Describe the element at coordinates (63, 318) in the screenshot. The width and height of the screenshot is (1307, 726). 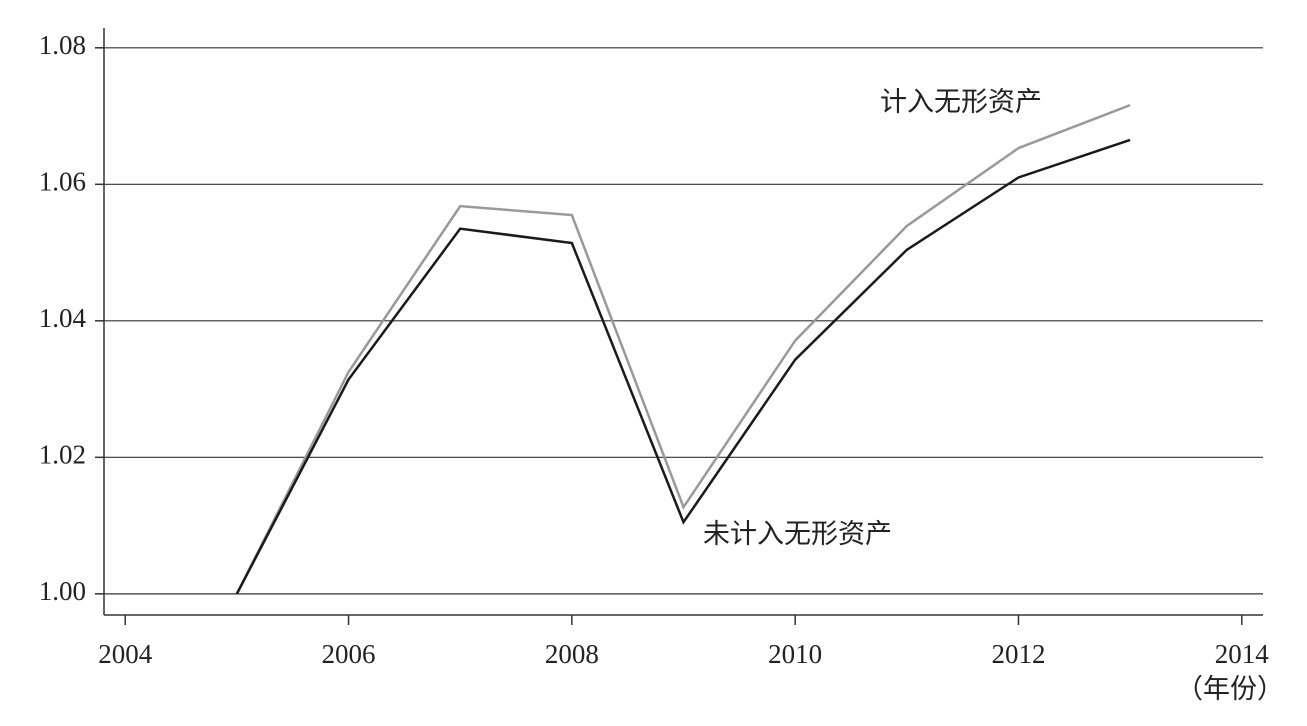
I see `y-tick-label: 1.04` at that location.